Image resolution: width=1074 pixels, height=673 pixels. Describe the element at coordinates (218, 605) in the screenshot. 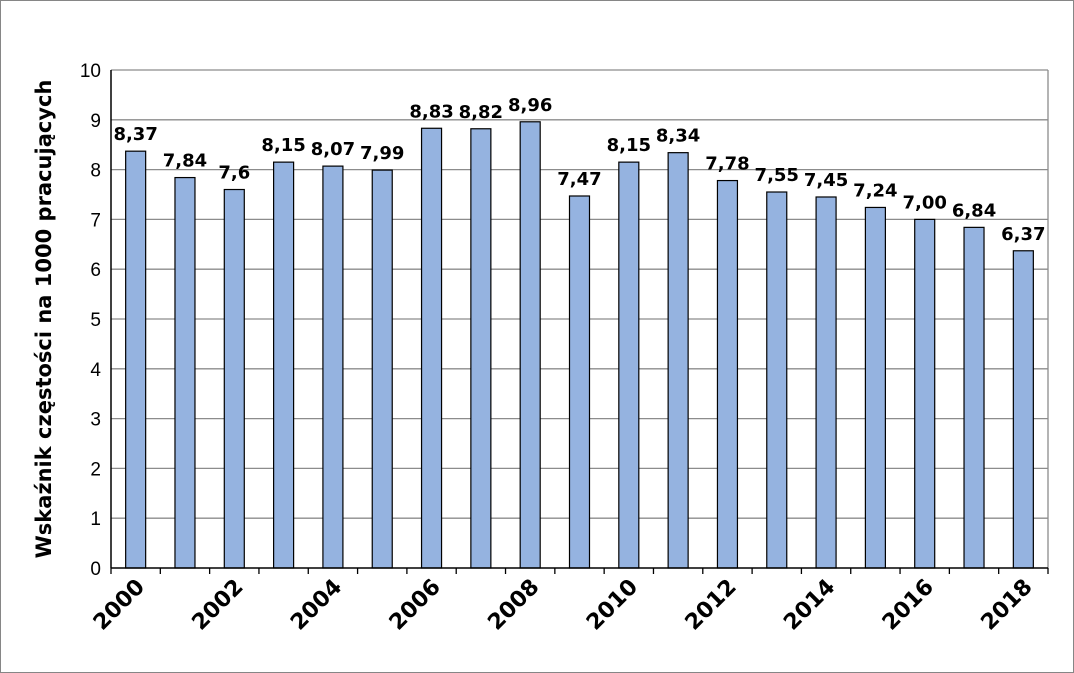

I see `x-tick-label: 2002` at that location.